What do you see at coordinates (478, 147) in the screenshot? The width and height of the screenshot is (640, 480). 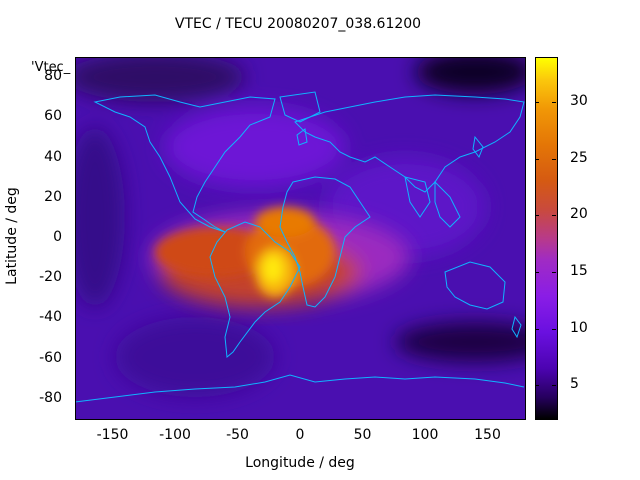 I see `coastline-japan` at bounding box center [478, 147].